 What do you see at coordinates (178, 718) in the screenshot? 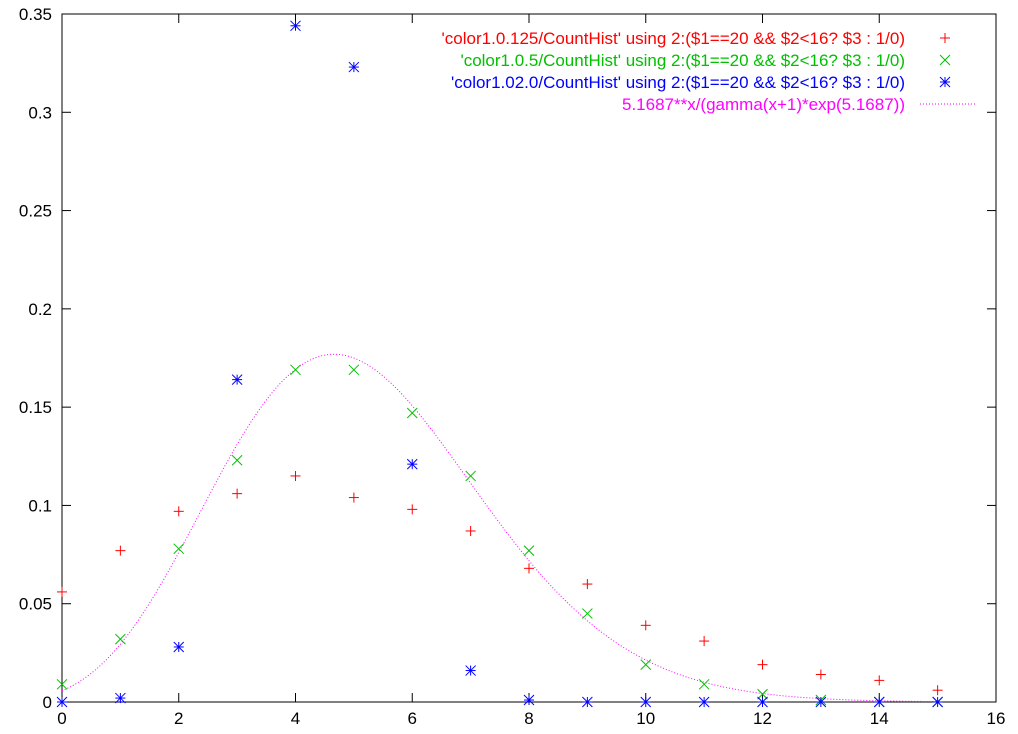
I see `x-tick-label: 2` at bounding box center [178, 718].